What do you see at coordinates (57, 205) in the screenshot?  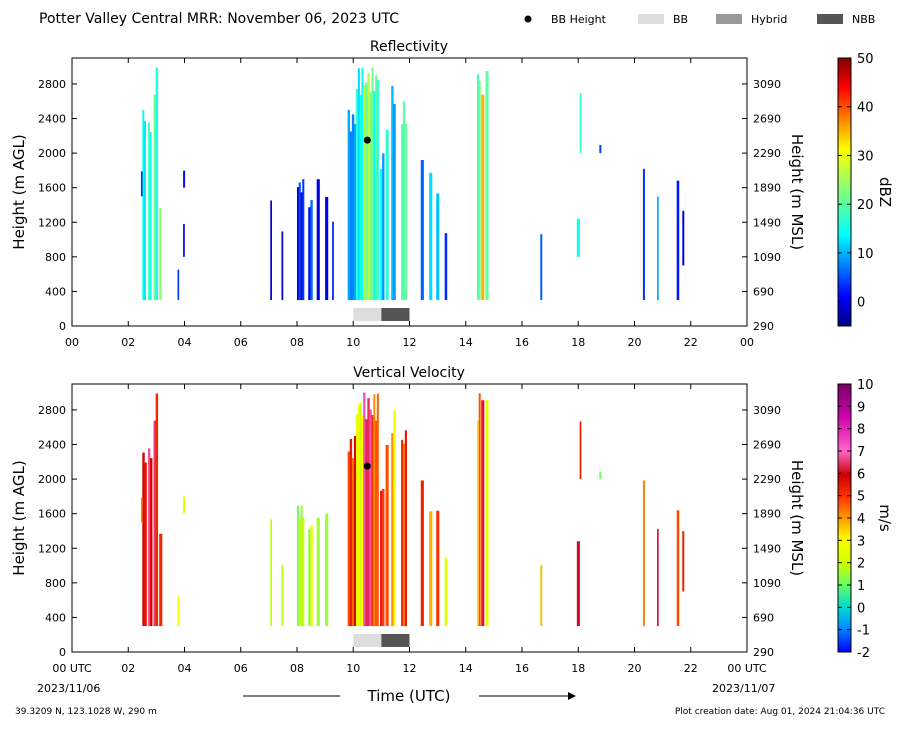 I see `reflectivity-y-axis: 0 400 800 1200 1600 2000 2400 2800` at bounding box center [57, 205].